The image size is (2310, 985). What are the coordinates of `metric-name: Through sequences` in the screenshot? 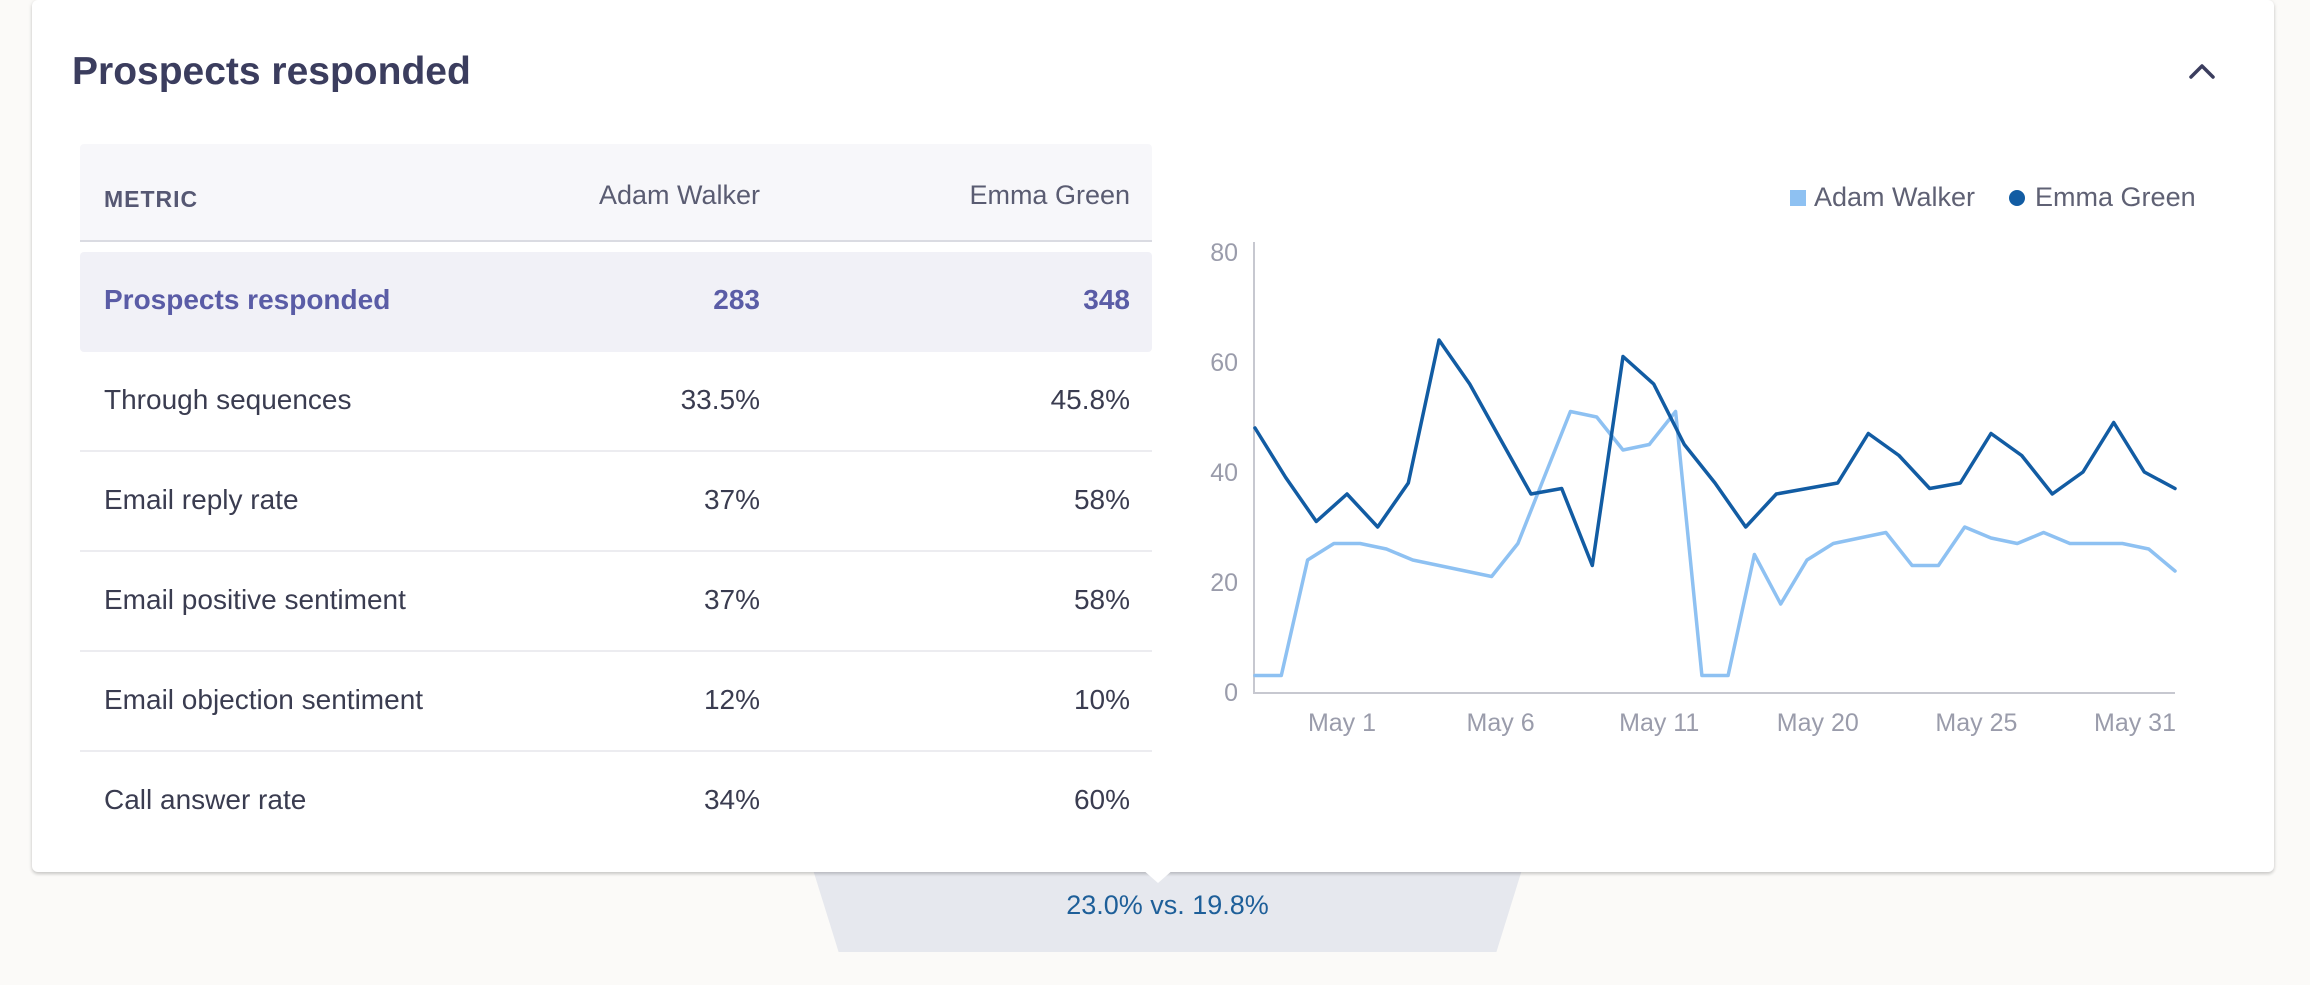 It's located at (228, 399).